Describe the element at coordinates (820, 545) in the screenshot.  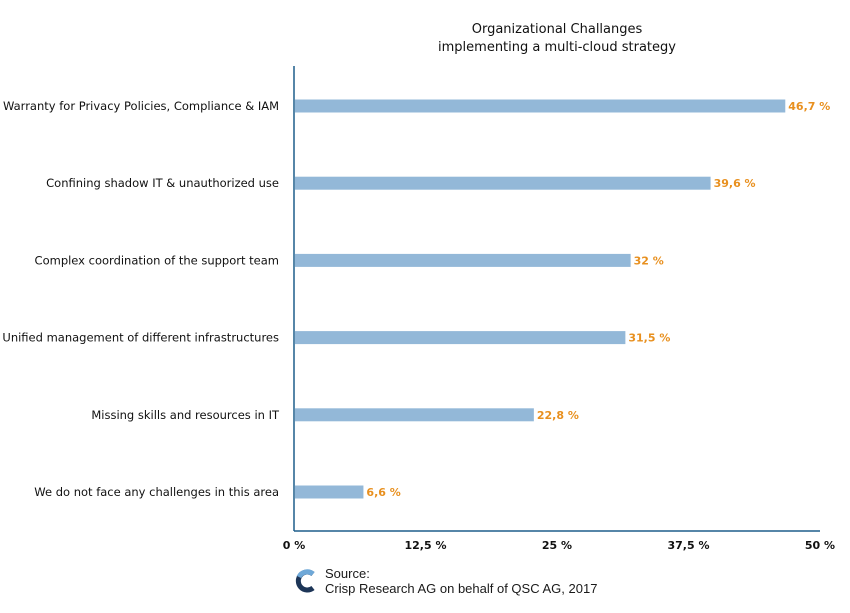
I see `x-tick-label: 50 %` at that location.